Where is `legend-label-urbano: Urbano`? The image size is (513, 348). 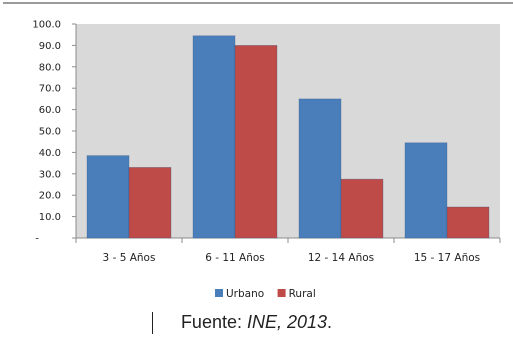
legend-label-urbano: Urbano is located at coordinates (245, 294).